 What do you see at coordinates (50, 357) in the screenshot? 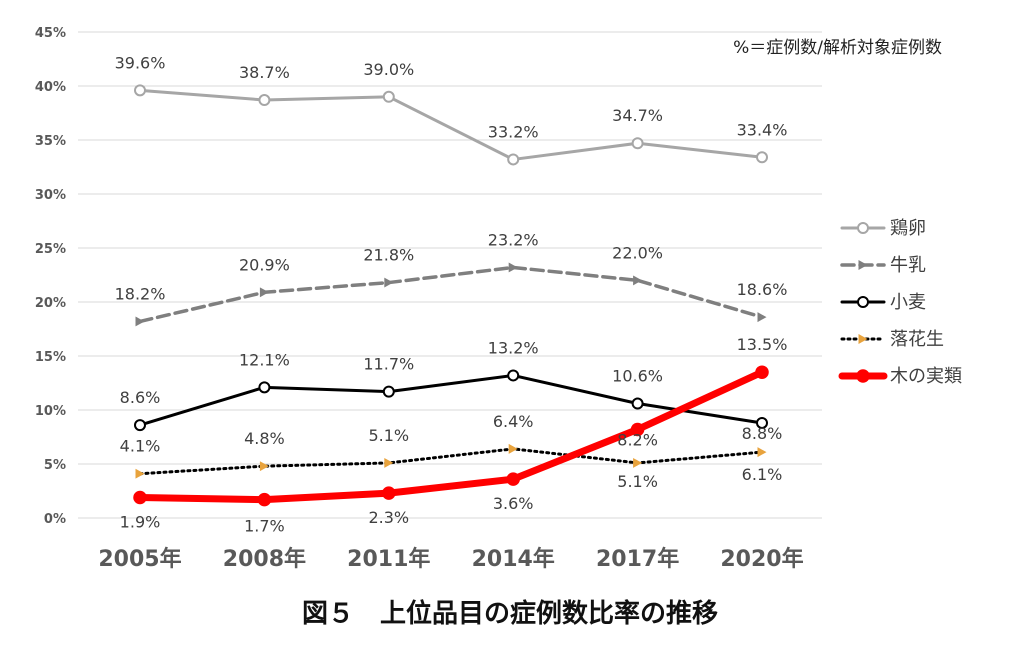
I see `y-tick-label: 15%` at bounding box center [50, 357].